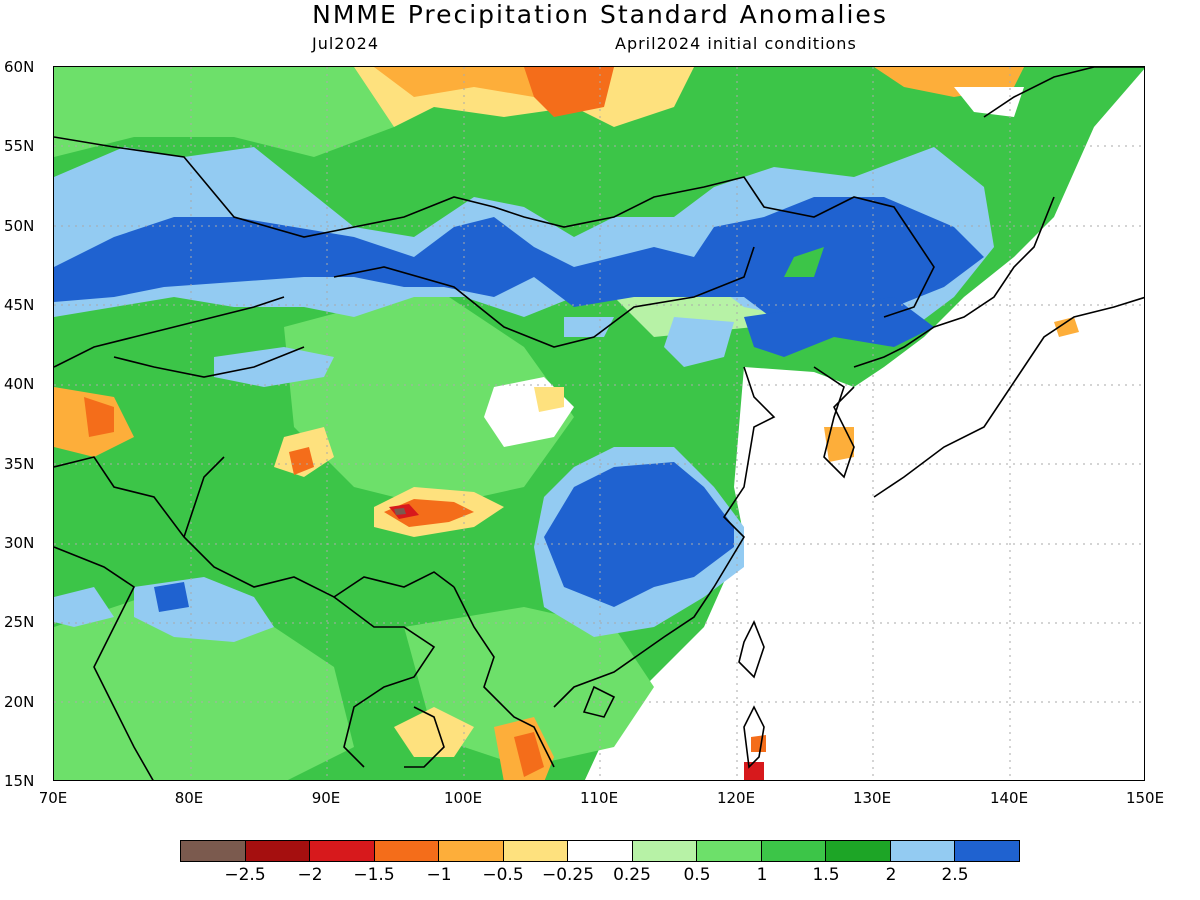  I want to click on initial-conditions: April2024 initial conditions, so click(736, 43).